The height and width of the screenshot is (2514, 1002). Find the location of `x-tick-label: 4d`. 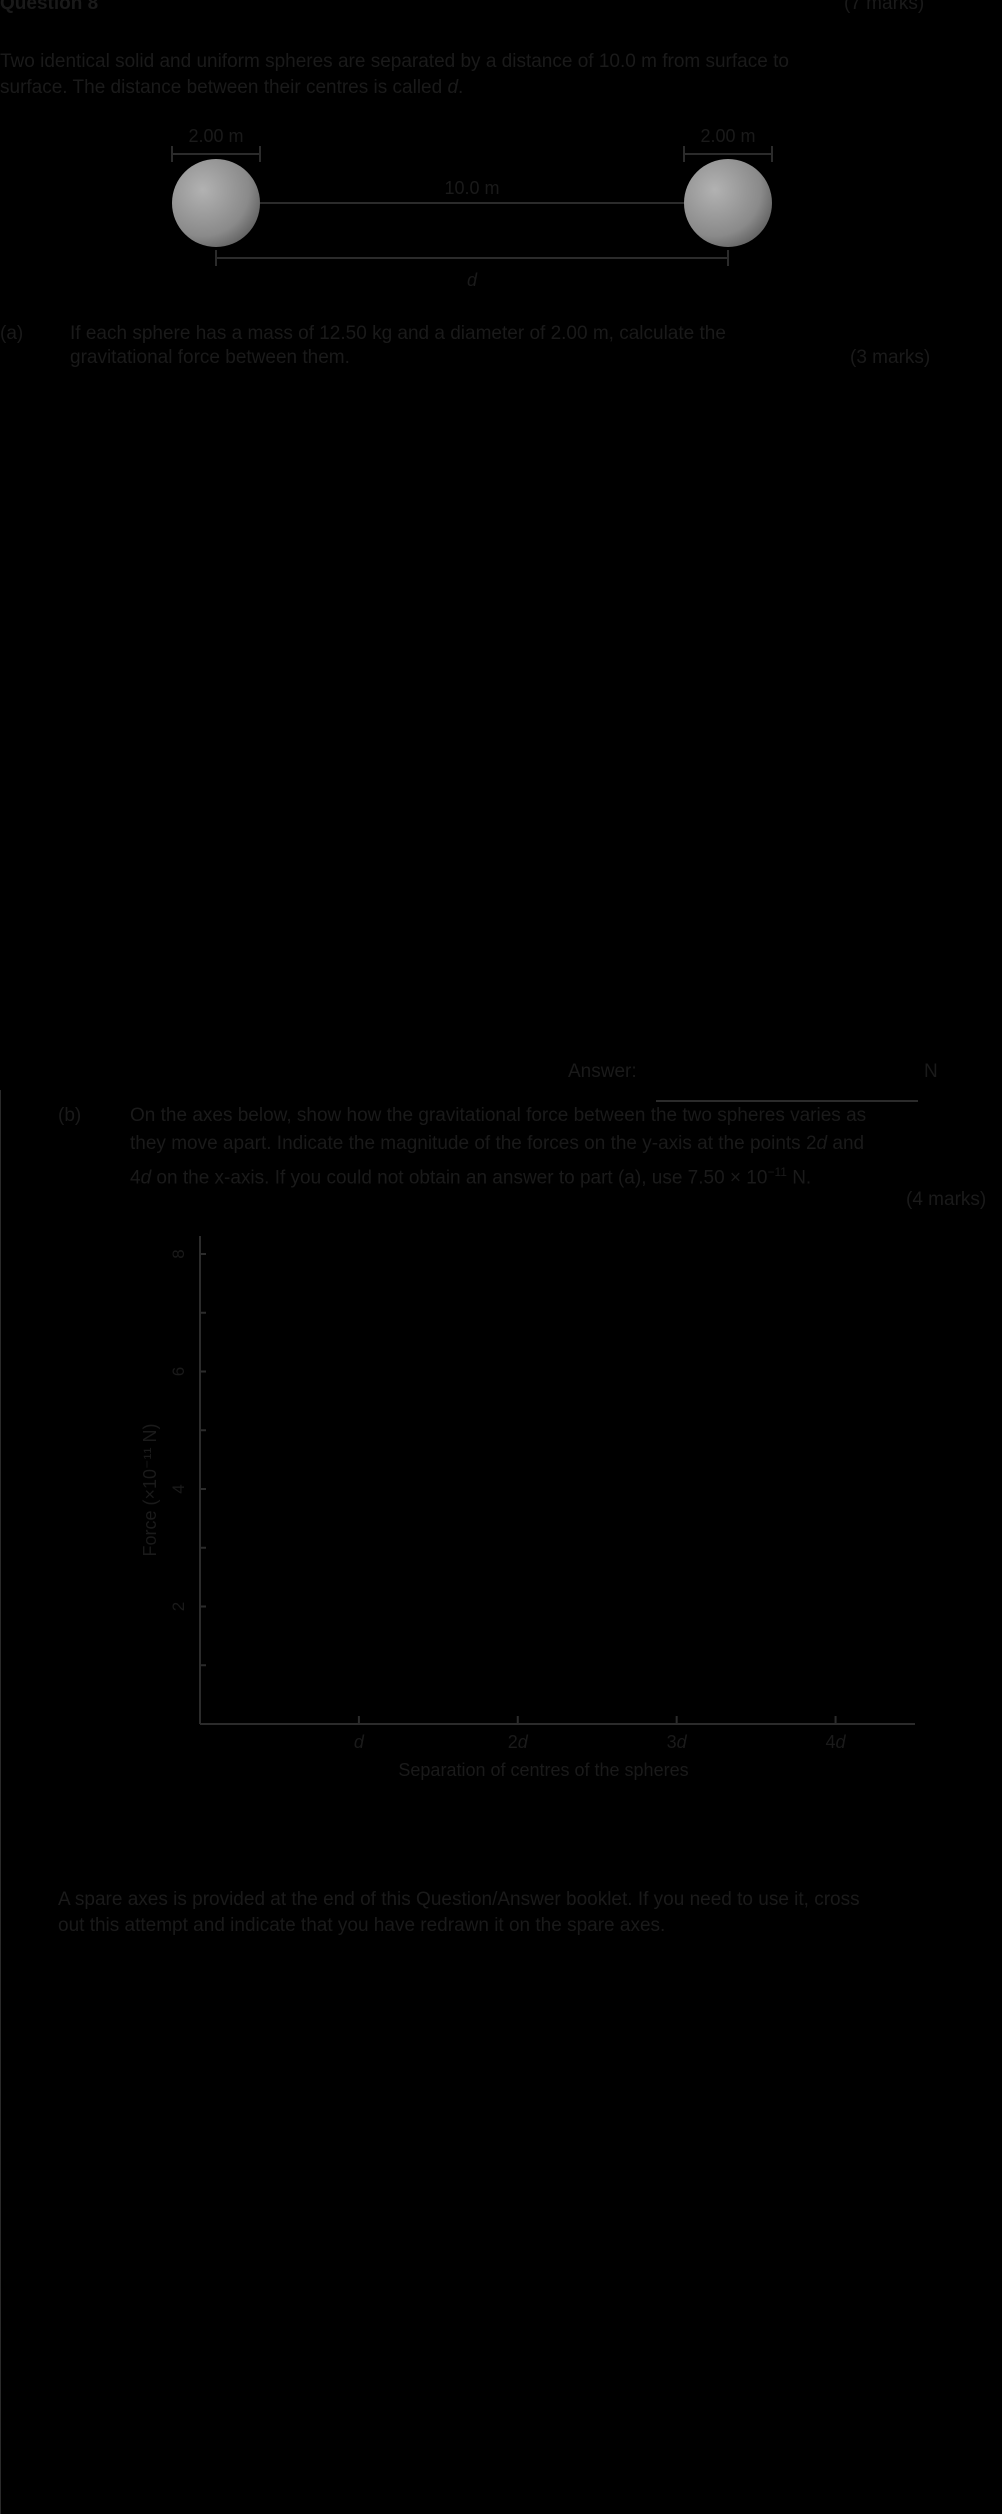

x-tick-label: 4d is located at coordinates (836, 1742).